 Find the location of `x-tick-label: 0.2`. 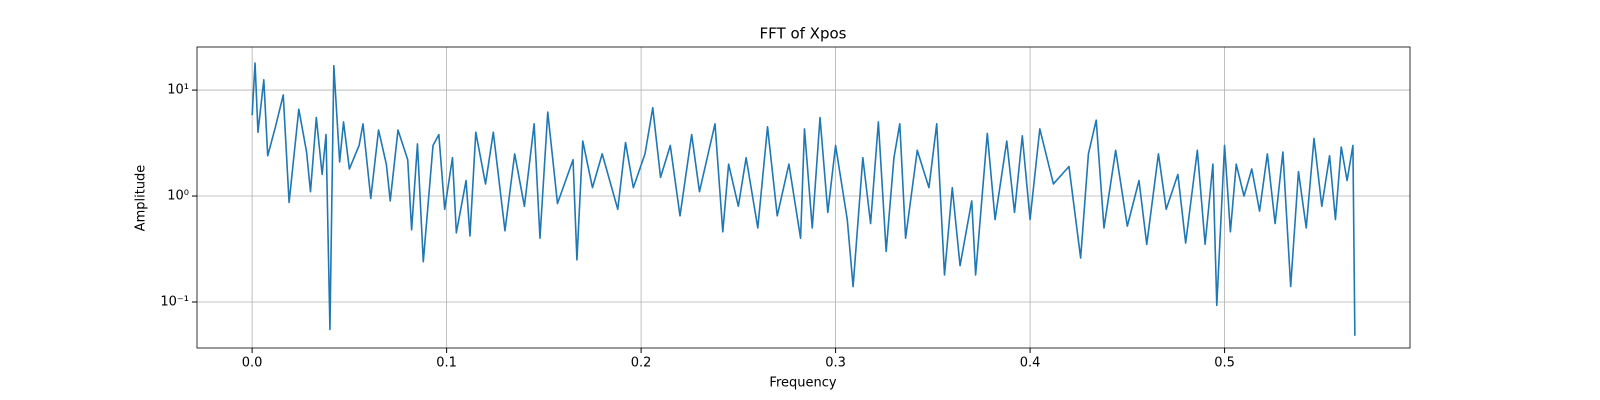

x-tick-label: 0.2 is located at coordinates (641, 363).